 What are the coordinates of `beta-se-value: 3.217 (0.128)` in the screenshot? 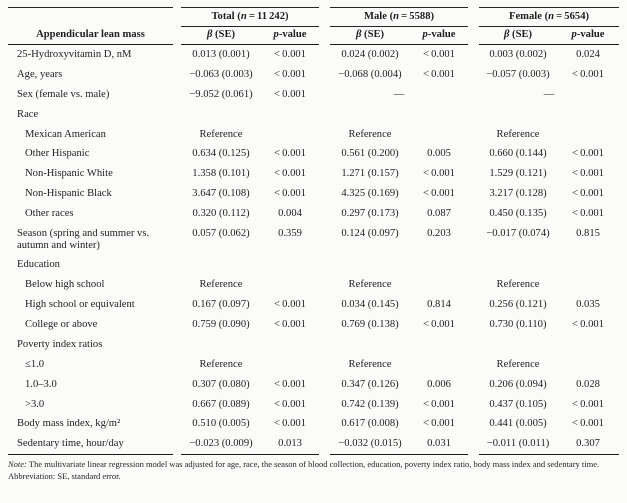 It's located at (518, 194).